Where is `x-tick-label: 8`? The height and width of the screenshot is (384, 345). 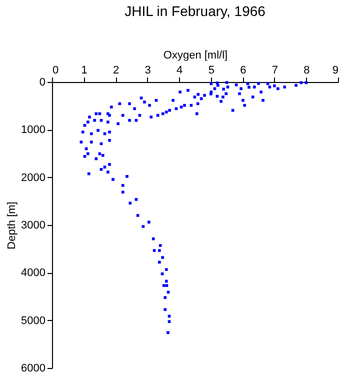
x-tick-label: 8 is located at coordinates (307, 70).